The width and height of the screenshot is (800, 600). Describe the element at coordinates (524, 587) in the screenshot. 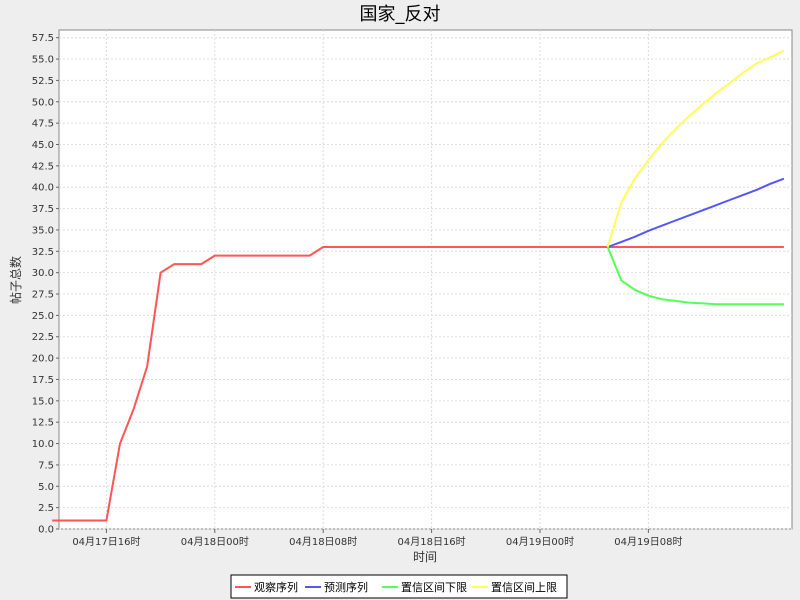

I see `legend-label: 置信区间上限` at that location.